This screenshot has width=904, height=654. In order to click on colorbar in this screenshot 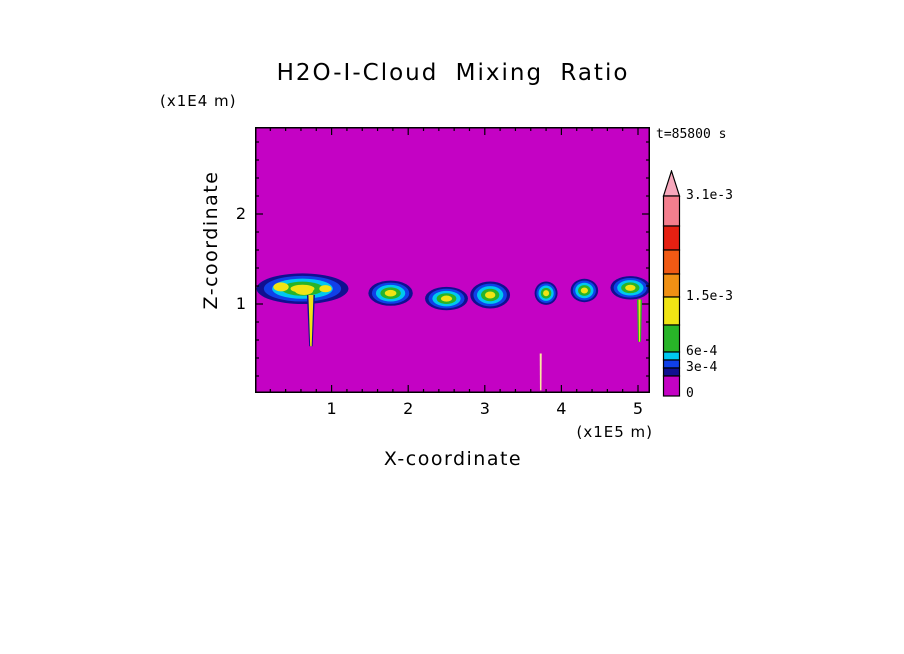, I will do `click(672, 285)`.